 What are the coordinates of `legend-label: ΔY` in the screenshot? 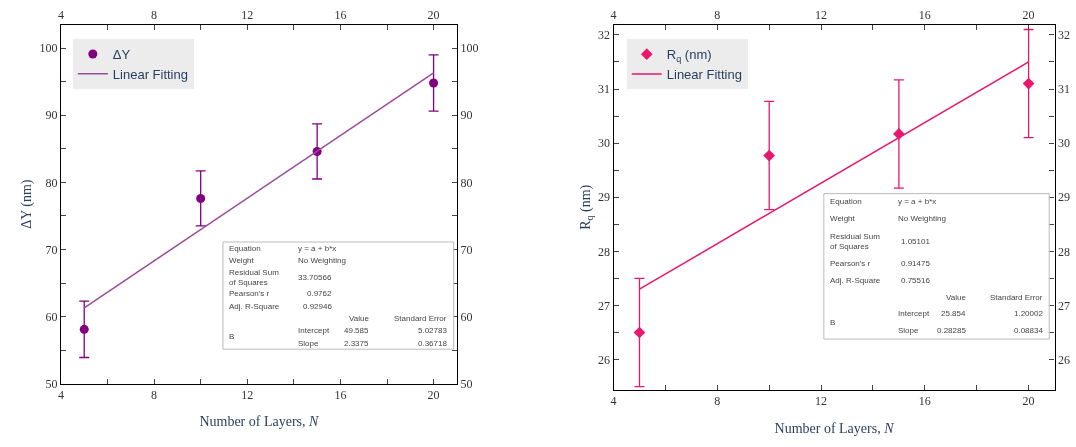 It's located at (121, 55).